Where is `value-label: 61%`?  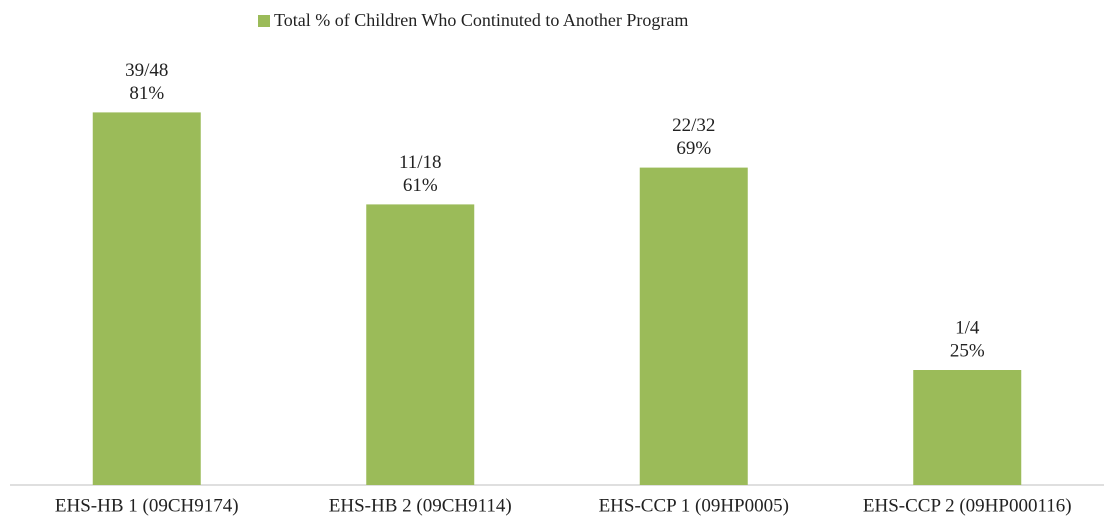 value-label: 61% is located at coordinates (420, 185).